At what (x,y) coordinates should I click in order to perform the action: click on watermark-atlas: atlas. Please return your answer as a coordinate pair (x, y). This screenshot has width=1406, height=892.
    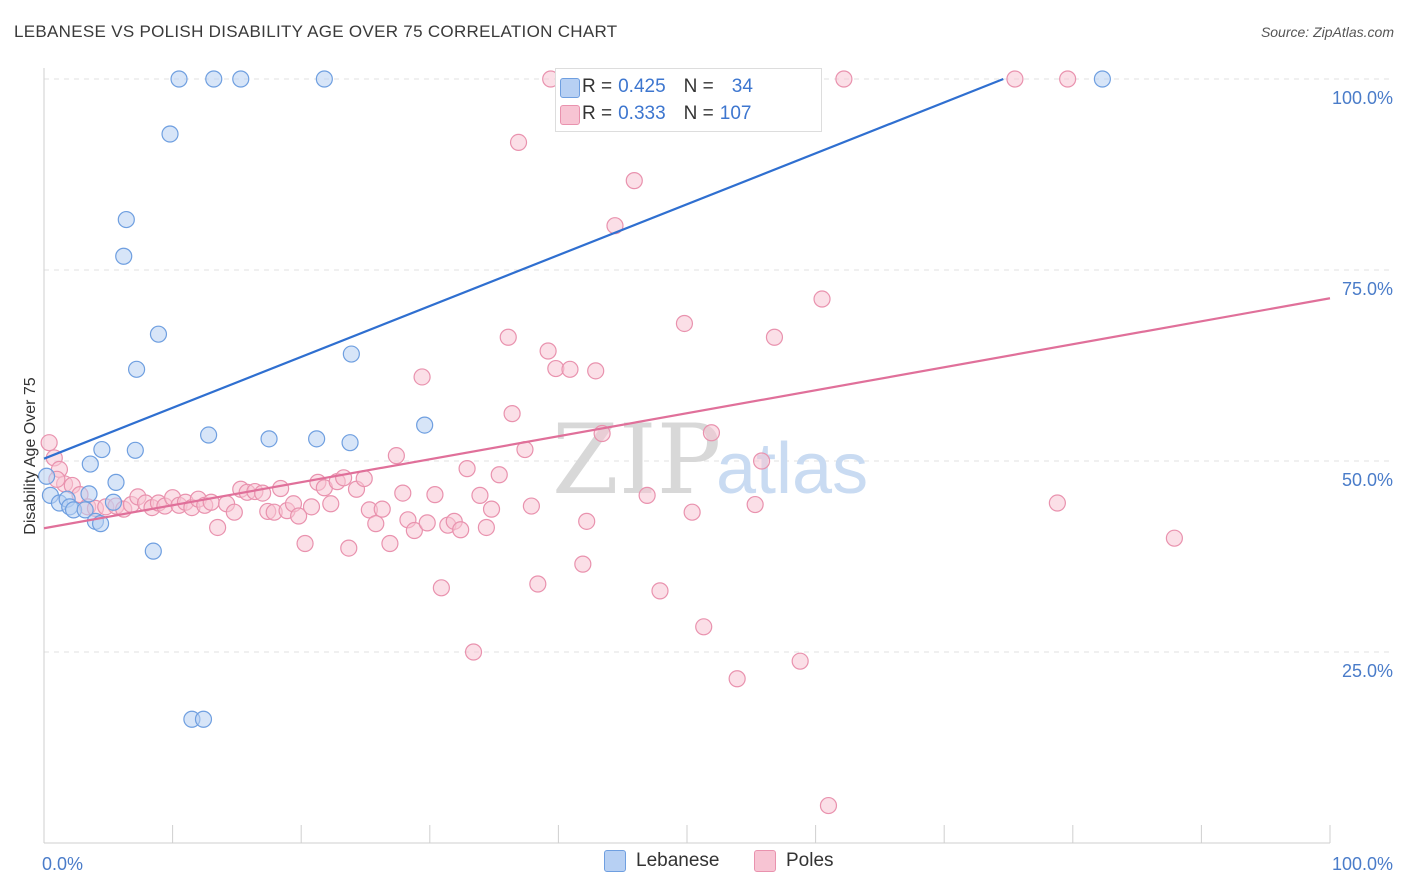
    Looking at the image, I should click on (792, 469).